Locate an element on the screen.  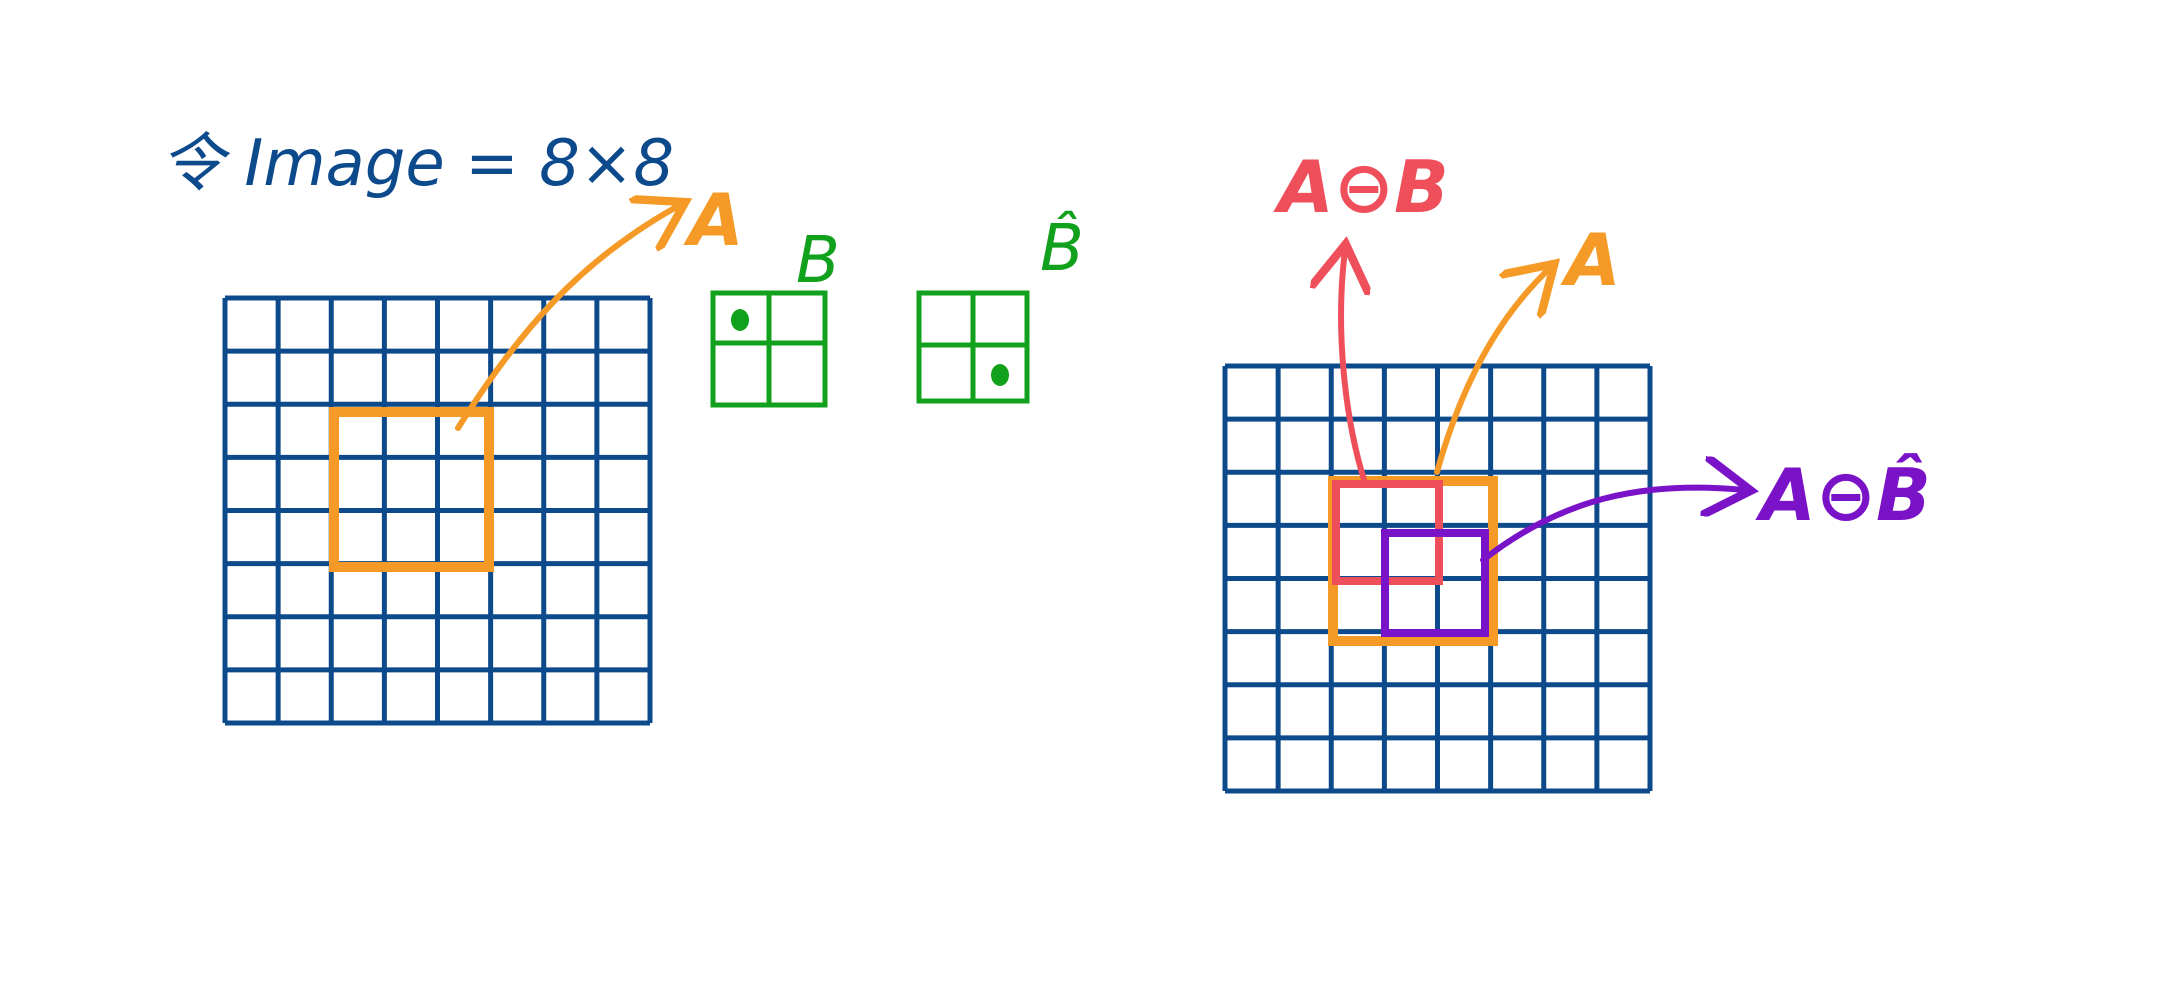
arrow-erosion-B is located at coordinates (1353, 368).